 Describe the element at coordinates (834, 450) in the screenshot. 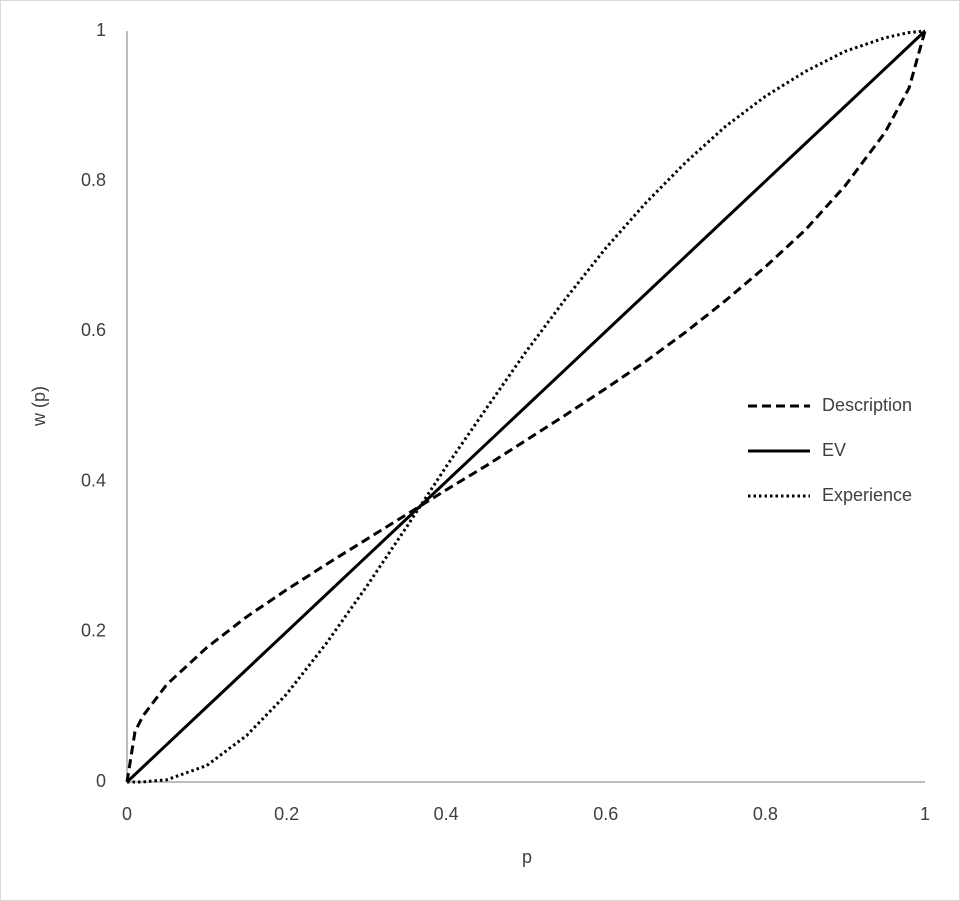

I see `legend-label: EV` at that location.